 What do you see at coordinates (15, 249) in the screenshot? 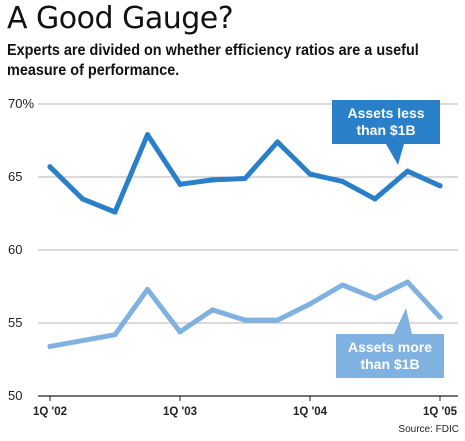
I see `y-tick-label: 60` at bounding box center [15, 249].